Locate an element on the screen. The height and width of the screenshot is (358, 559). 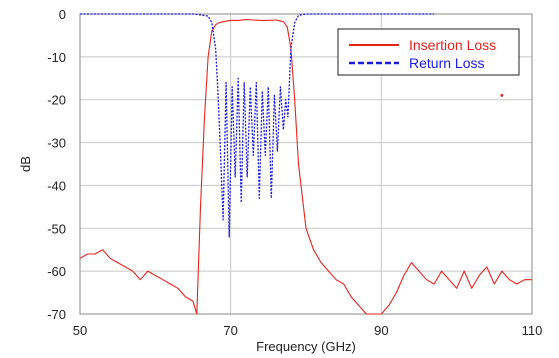
annotation-layer is located at coordinates (502, 95).